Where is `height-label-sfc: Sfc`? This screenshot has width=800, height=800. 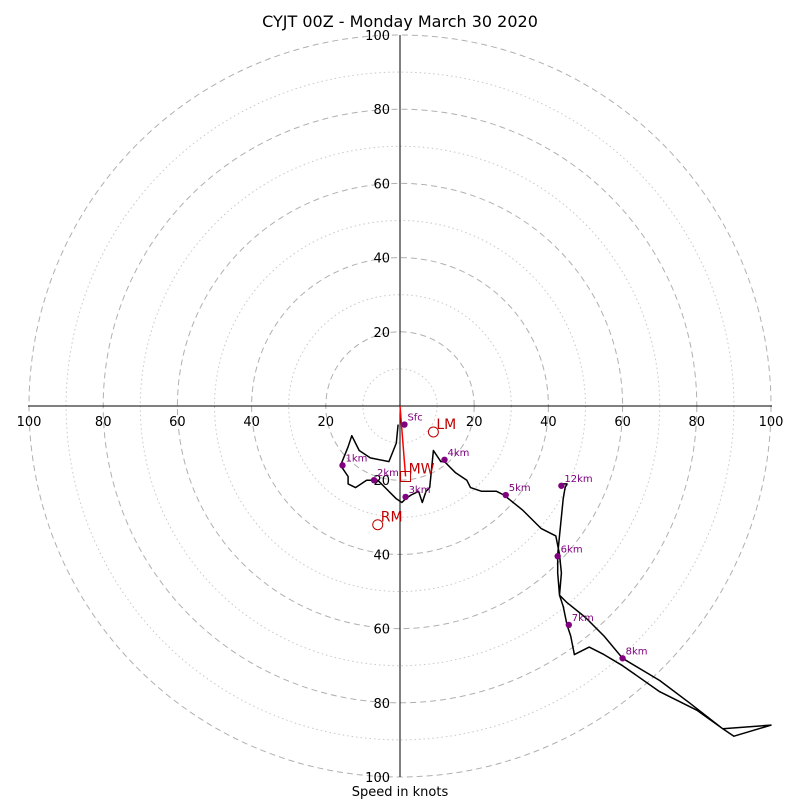 height-label-sfc: Sfc is located at coordinates (414, 418).